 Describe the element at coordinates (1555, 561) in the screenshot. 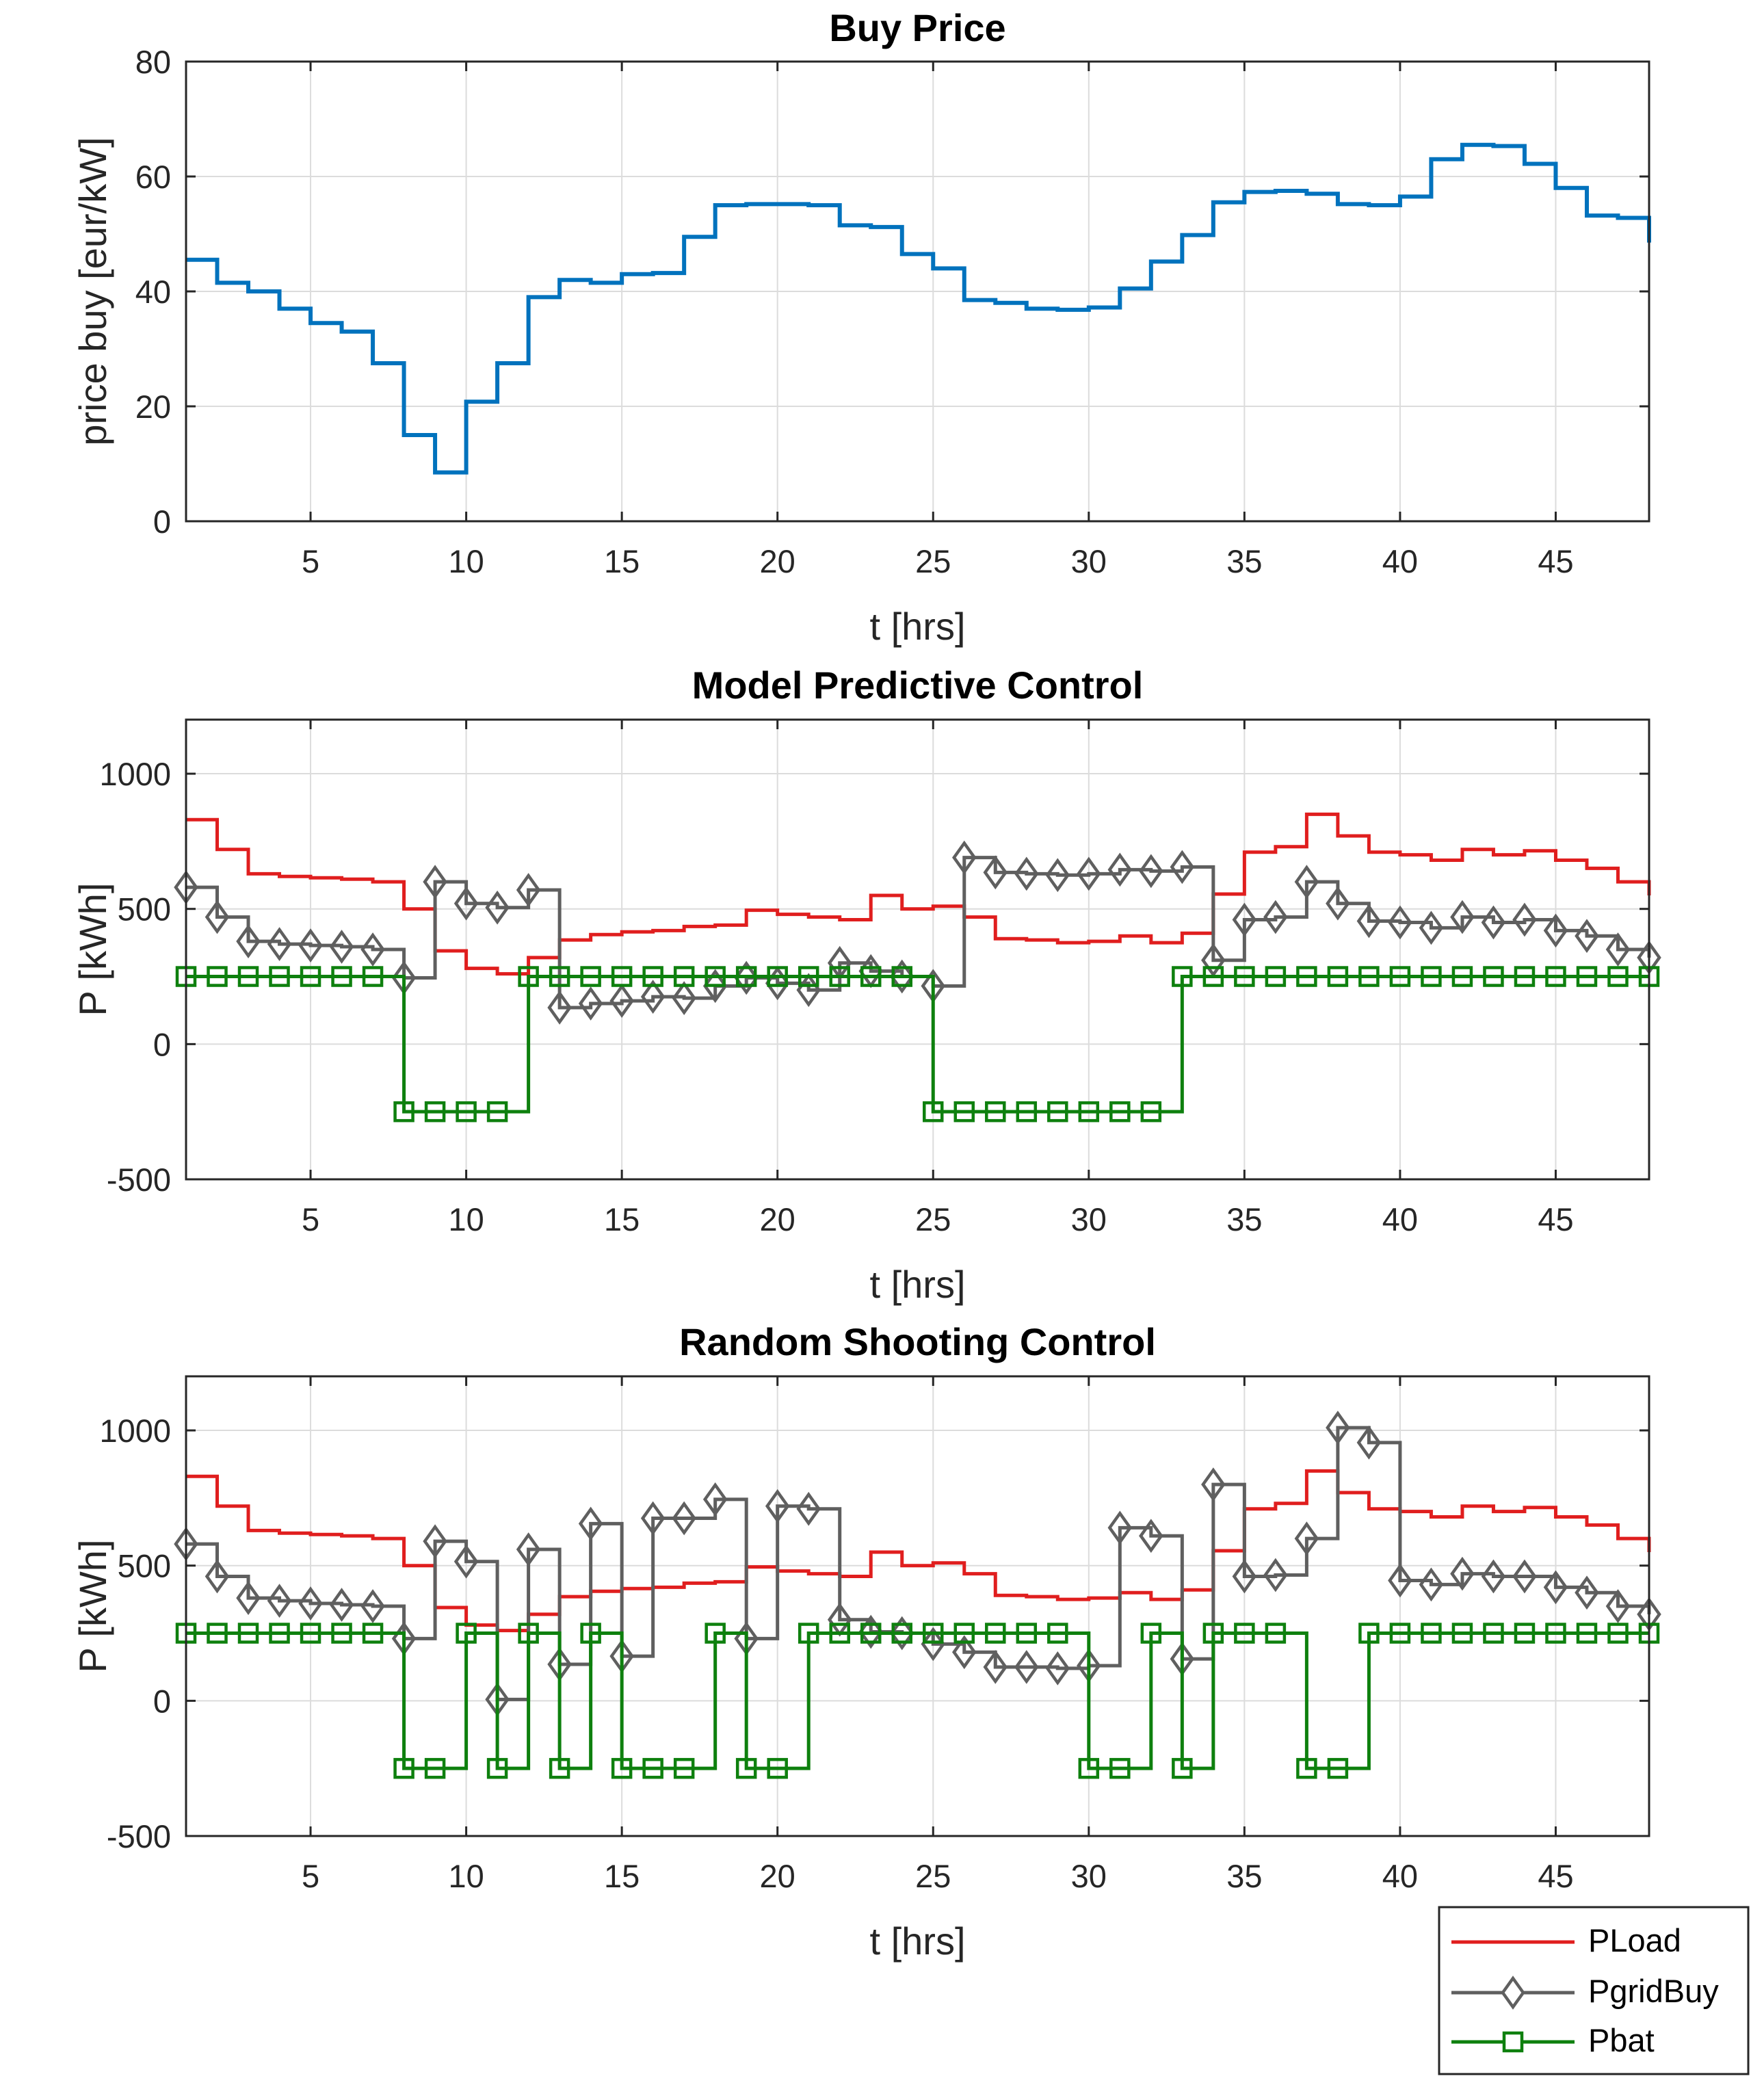

I see `x-tick-label: 45` at that location.